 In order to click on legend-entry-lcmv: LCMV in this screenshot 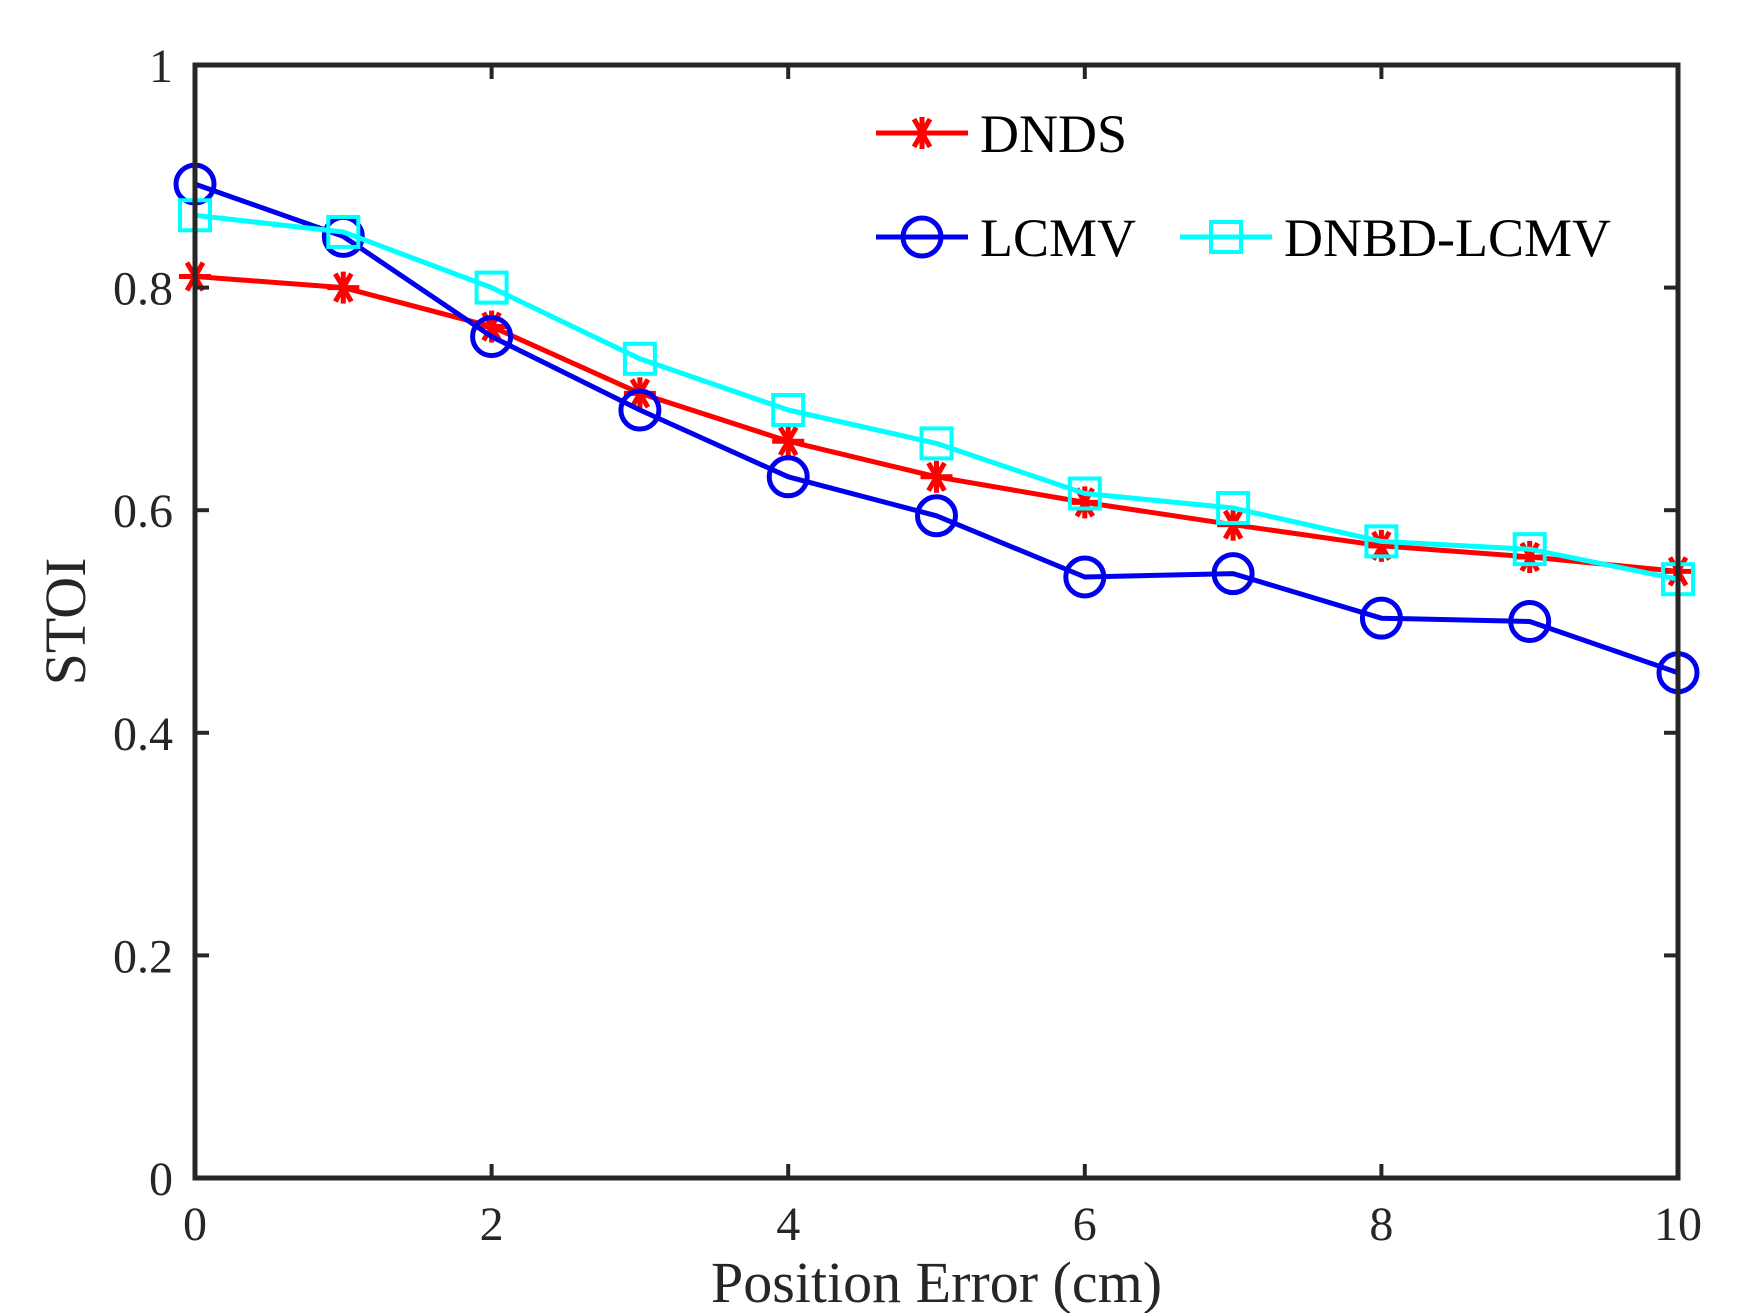, I will do `click(1006, 238)`.